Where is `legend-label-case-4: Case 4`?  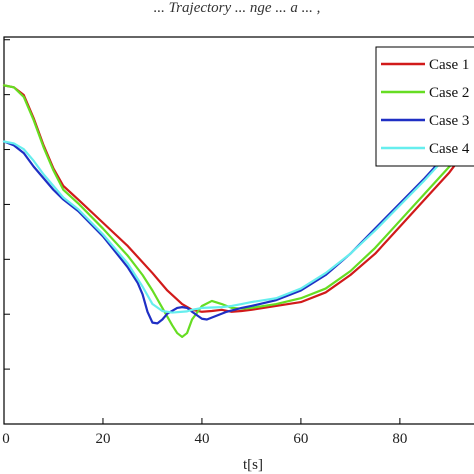
legend-label-case-4: Case 4 is located at coordinates (449, 149).